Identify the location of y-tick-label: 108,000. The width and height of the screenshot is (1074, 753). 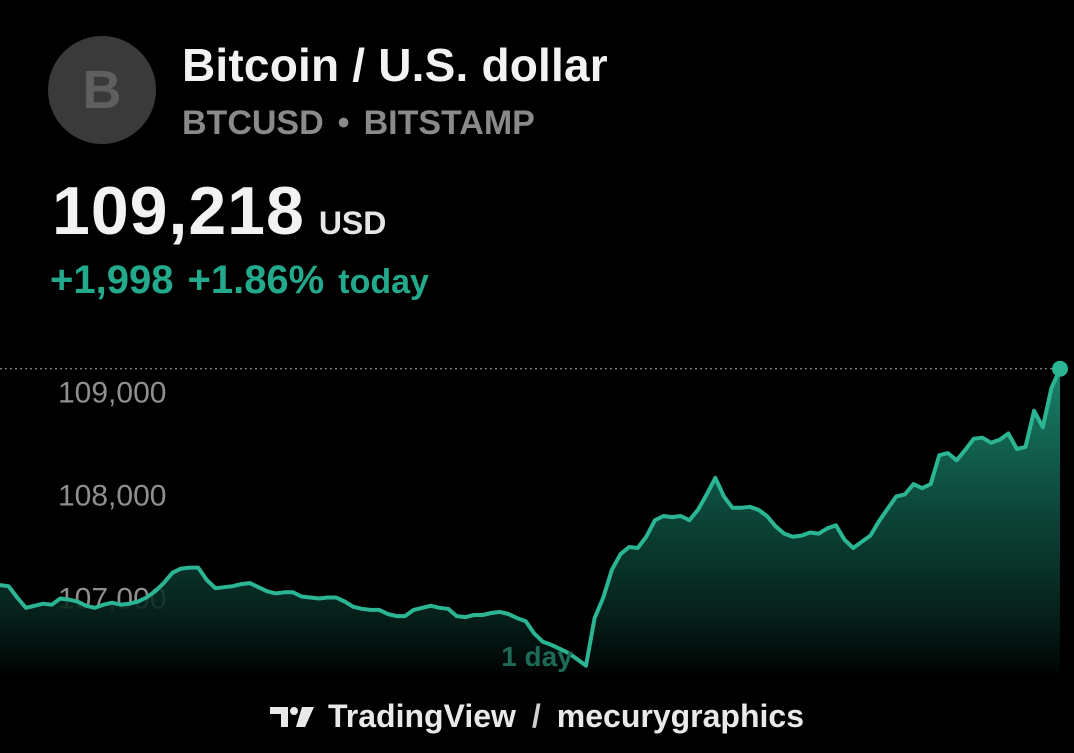
(112, 495).